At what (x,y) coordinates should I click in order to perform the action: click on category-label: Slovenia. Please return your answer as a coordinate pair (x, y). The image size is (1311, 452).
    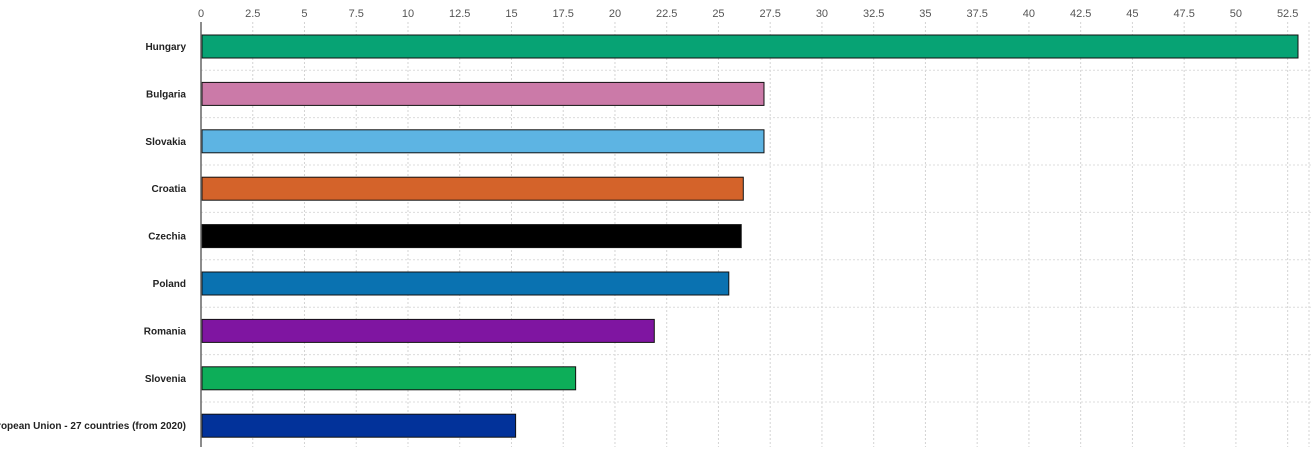
    Looking at the image, I should click on (166, 379).